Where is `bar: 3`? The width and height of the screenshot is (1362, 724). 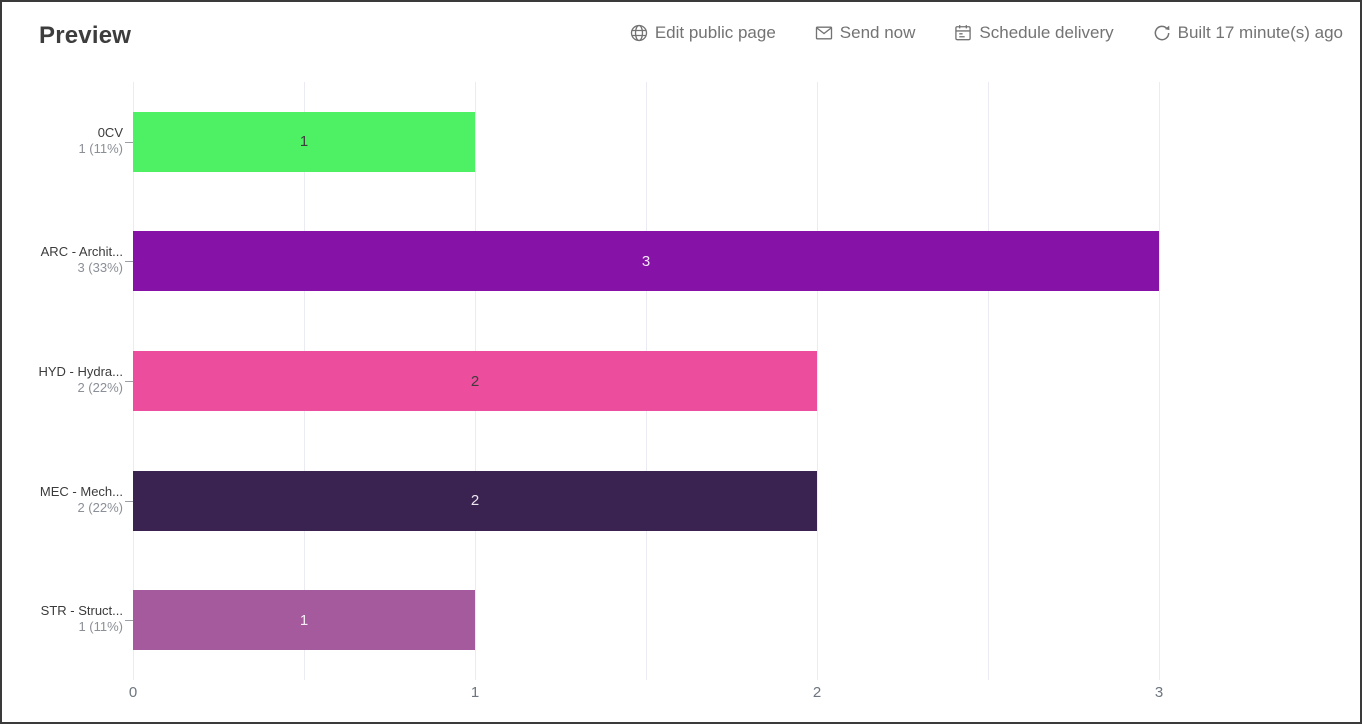 bar: 3 is located at coordinates (646, 261).